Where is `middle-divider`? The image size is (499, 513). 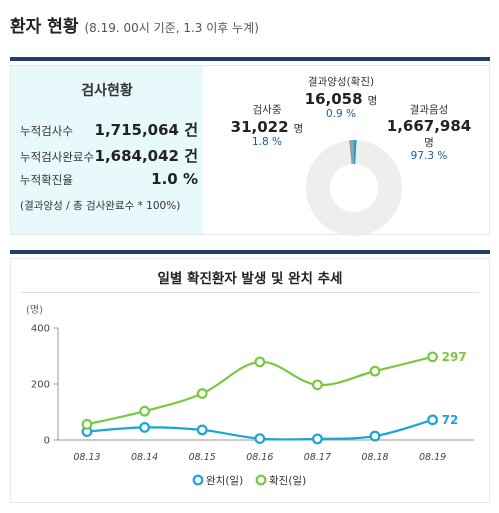
middle-divider is located at coordinates (250, 252).